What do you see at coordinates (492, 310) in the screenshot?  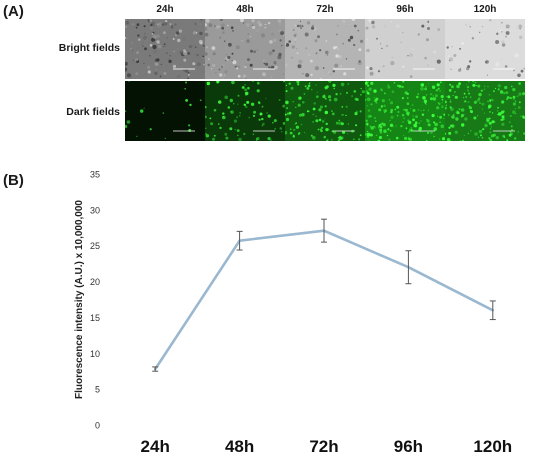 I see `error-bar-120h` at bounding box center [492, 310].